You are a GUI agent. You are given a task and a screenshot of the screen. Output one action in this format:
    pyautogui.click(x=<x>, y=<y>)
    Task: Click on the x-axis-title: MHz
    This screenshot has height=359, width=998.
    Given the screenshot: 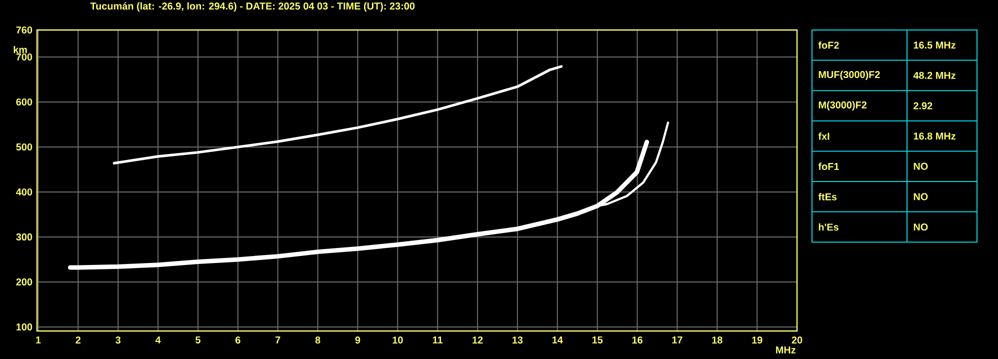 What is the action you would take?
    pyautogui.click(x=786, y=350)
    